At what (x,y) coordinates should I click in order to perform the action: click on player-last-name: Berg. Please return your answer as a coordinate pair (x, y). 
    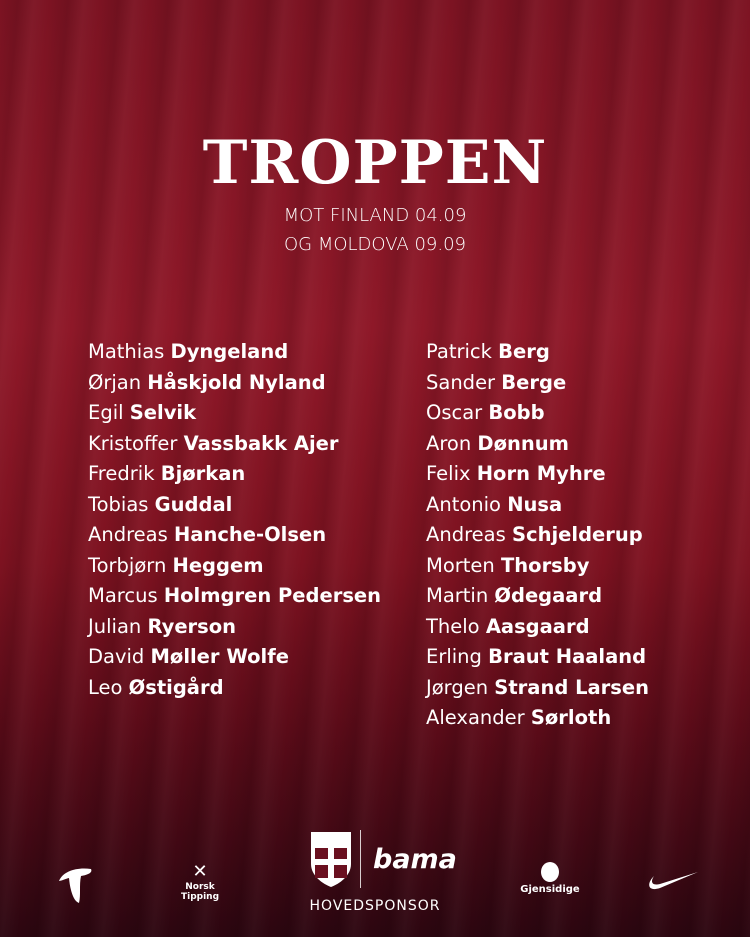
    Looking at the image, I should click on (524, 351).